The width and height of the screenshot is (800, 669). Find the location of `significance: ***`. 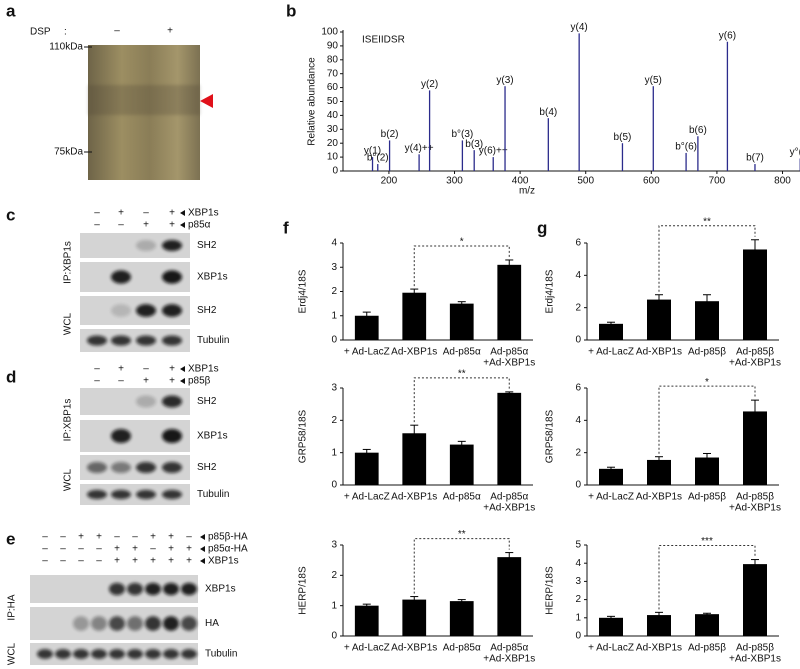

significance: *** is located at coordinates (707, 541).